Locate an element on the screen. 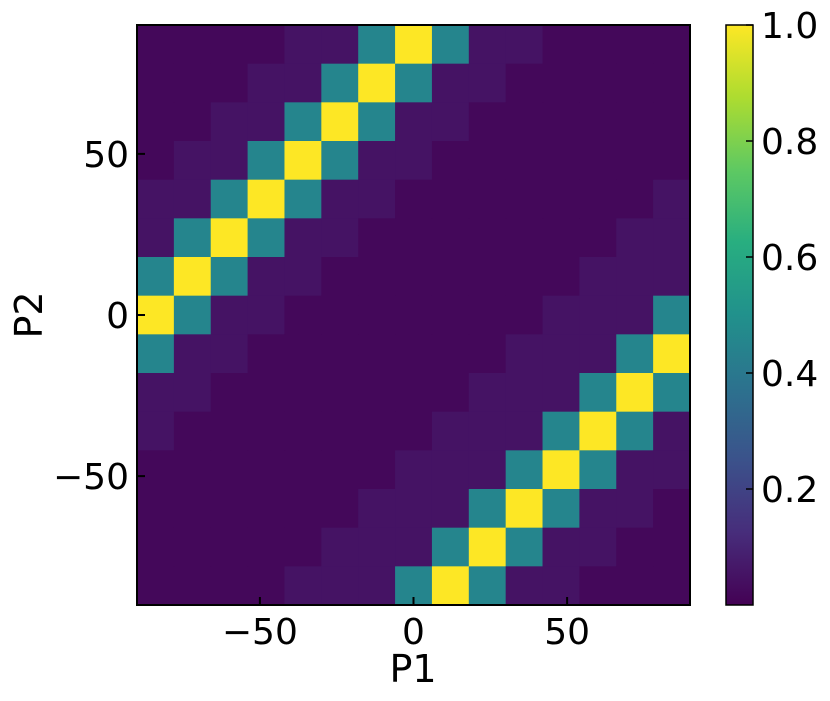 The height and width of the screenshot is (701, 830). colorbar-tick-label: 0.4 is located at coordinates (789, 374).